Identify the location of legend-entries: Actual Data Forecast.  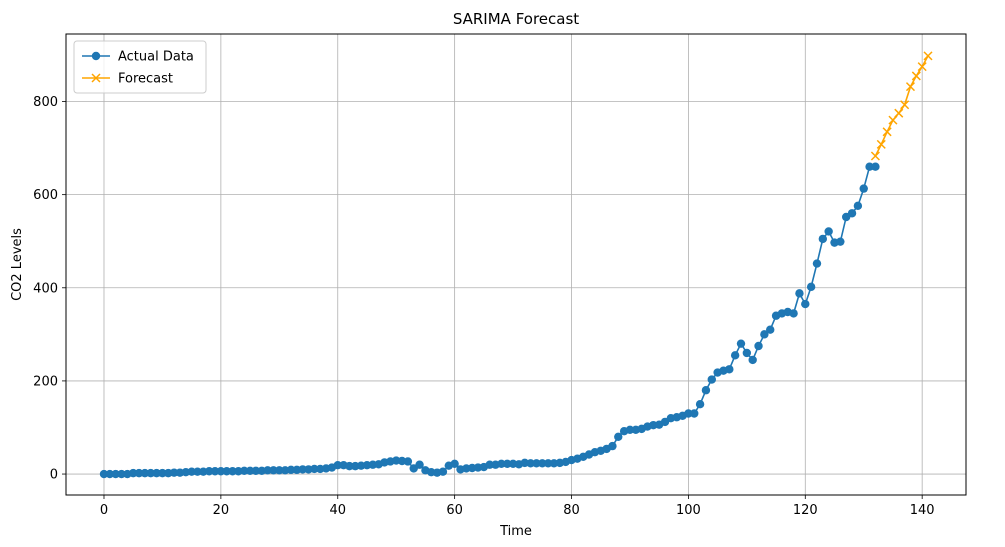
(138, 68).